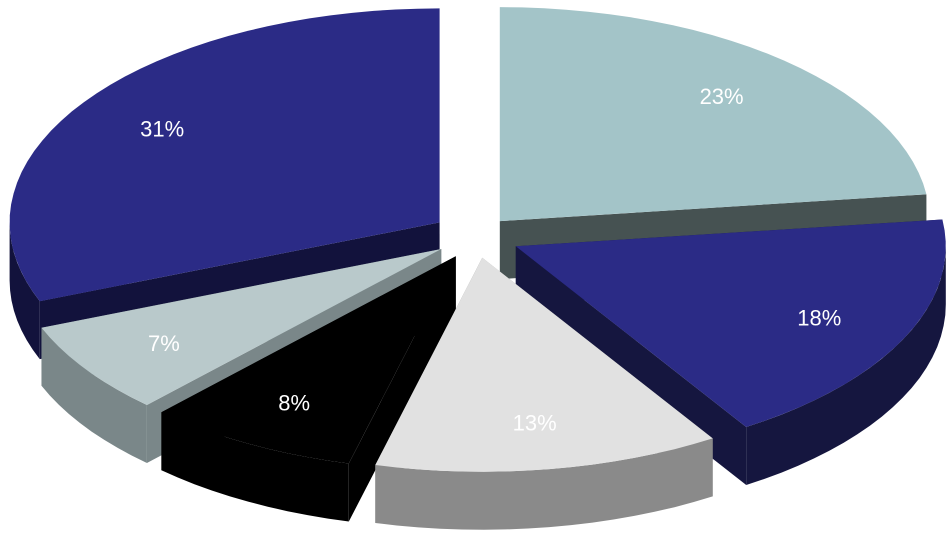 This screenshot has height=552, width=952. I want to click on slice-label-18: 18%, so click(819, 317).